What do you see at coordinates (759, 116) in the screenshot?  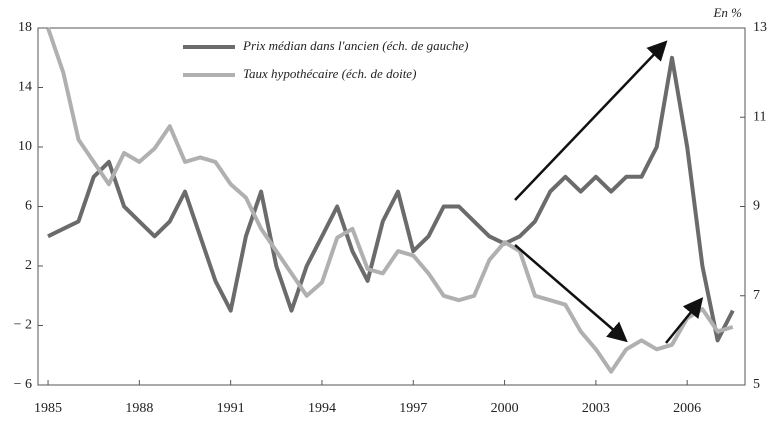 I see `y2-tick-label: 11` at bounding box center [759, 116].